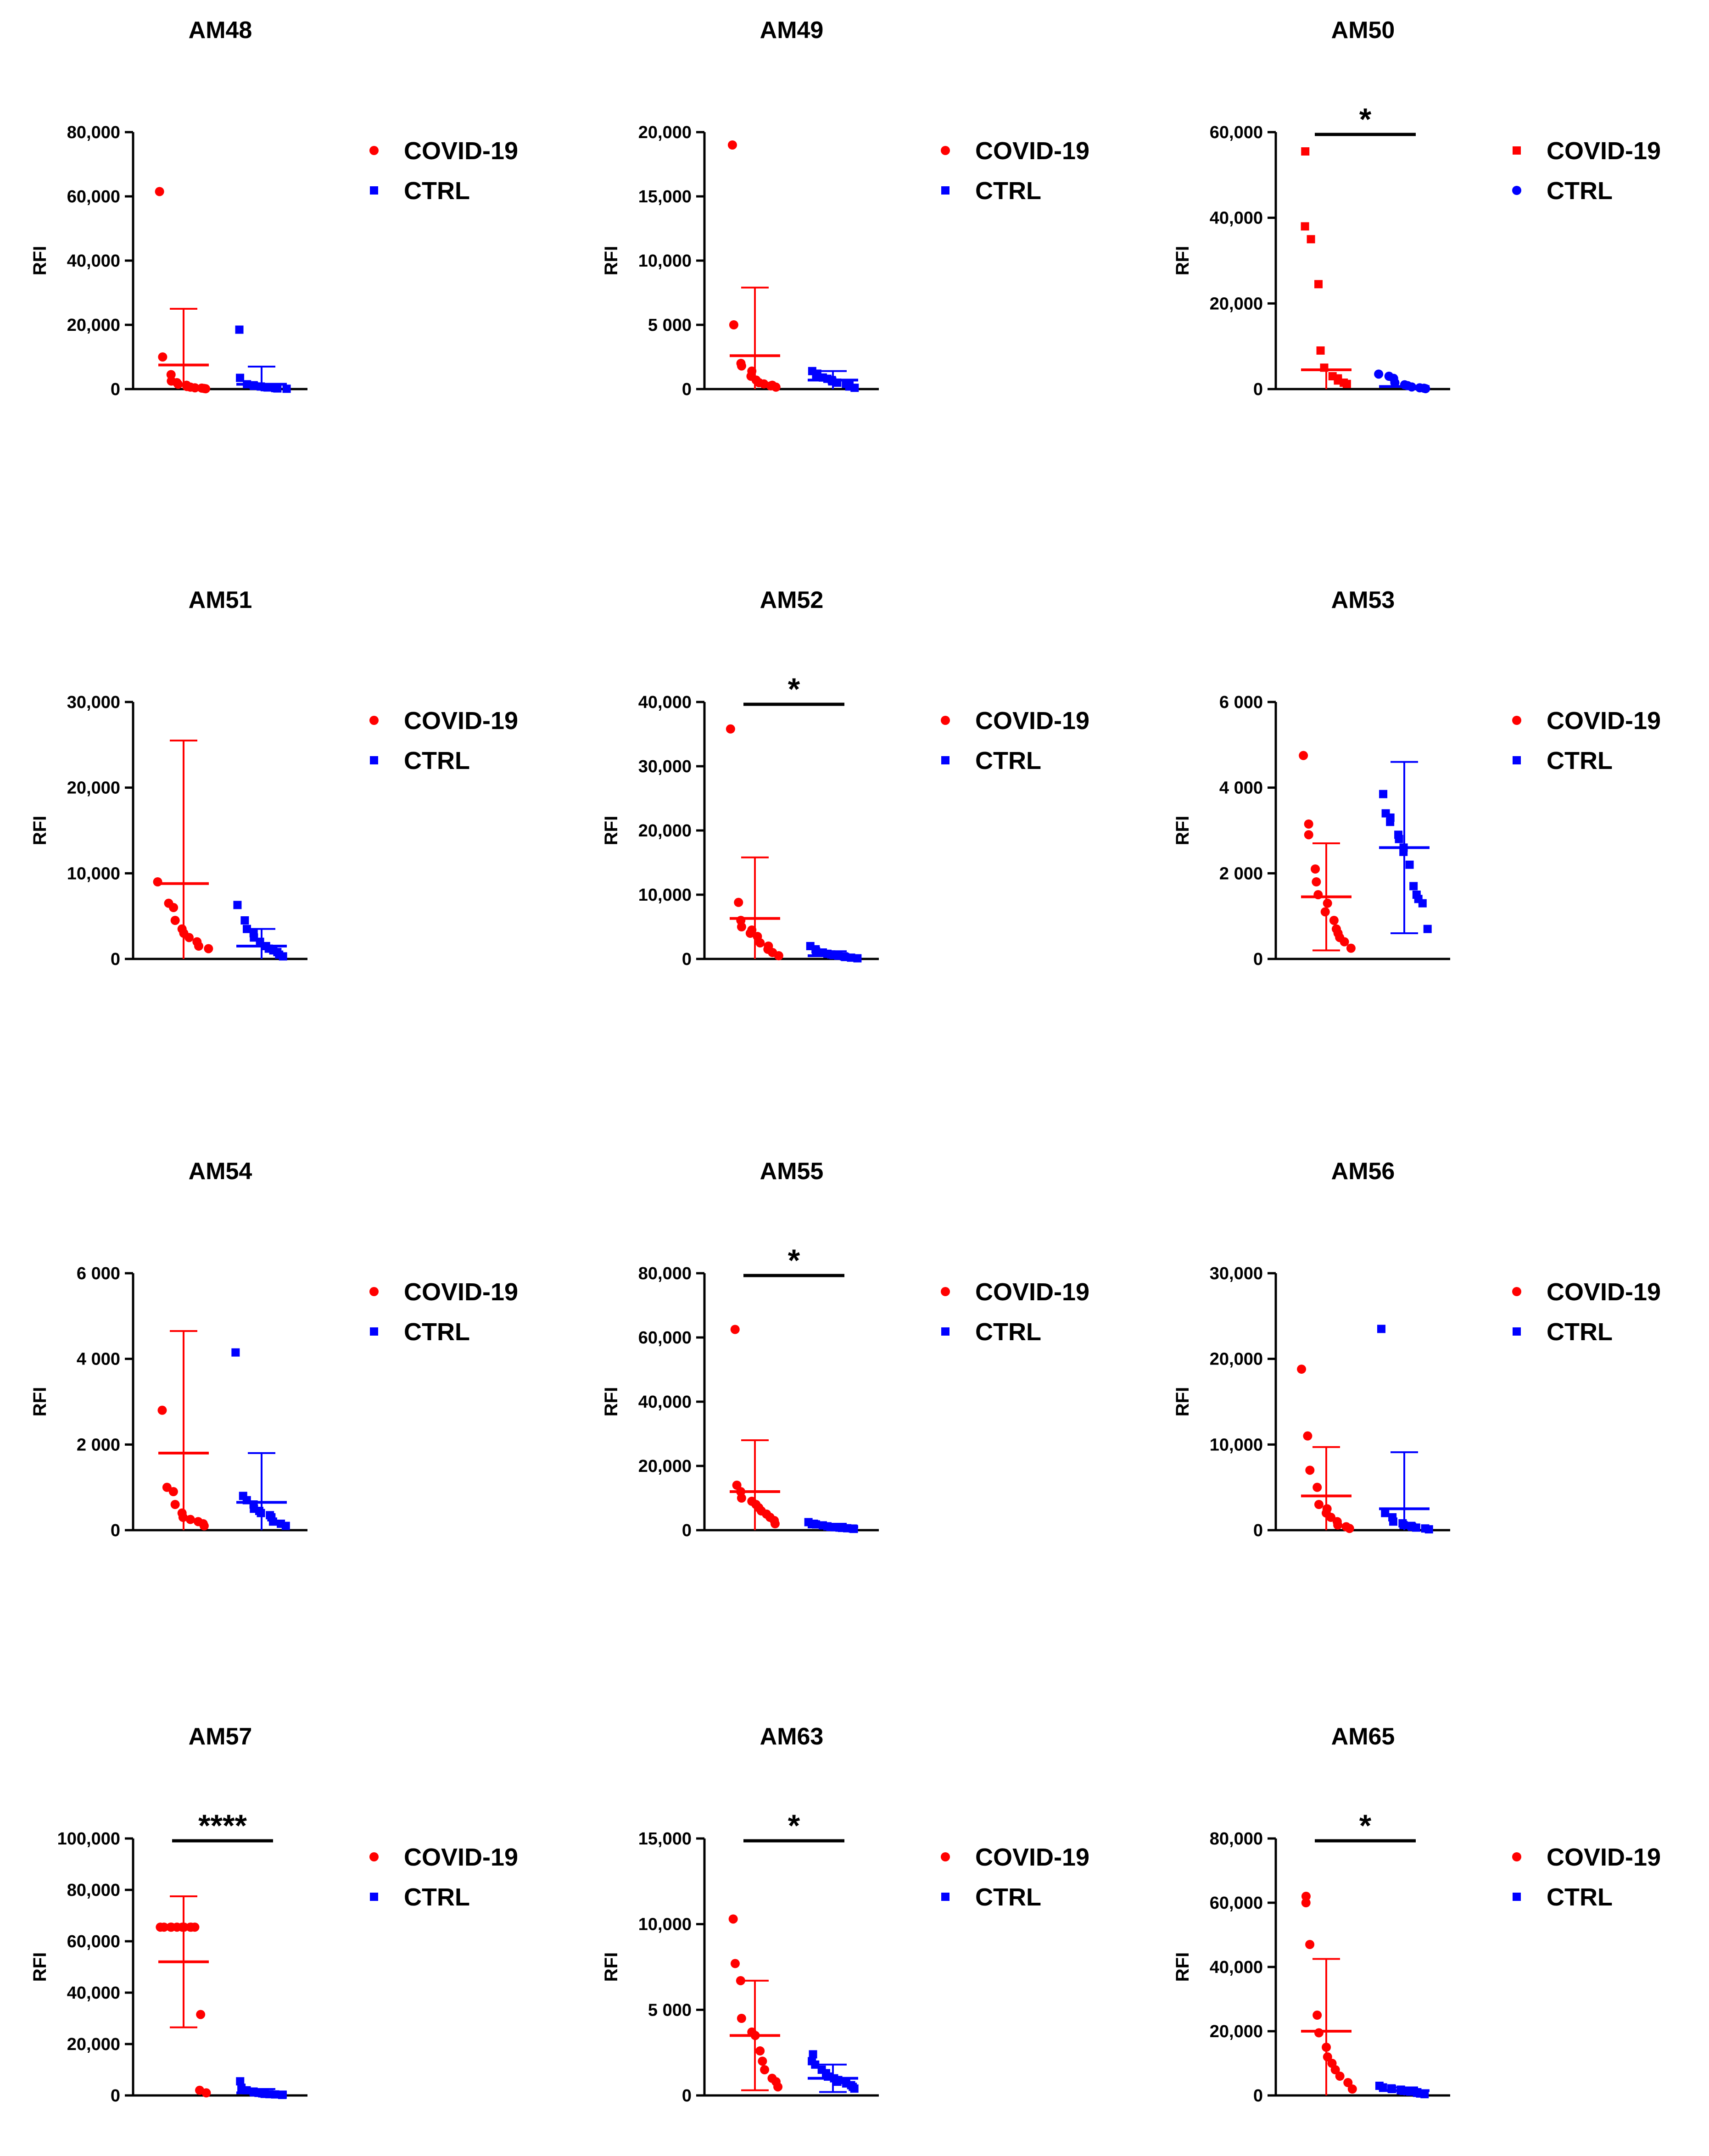 Image resolution: width=1709 pixels, height=2156 pixels. Describe the element at coordinates (222, 1825) in the screenshot. I see `significance-label: ****` at that location.